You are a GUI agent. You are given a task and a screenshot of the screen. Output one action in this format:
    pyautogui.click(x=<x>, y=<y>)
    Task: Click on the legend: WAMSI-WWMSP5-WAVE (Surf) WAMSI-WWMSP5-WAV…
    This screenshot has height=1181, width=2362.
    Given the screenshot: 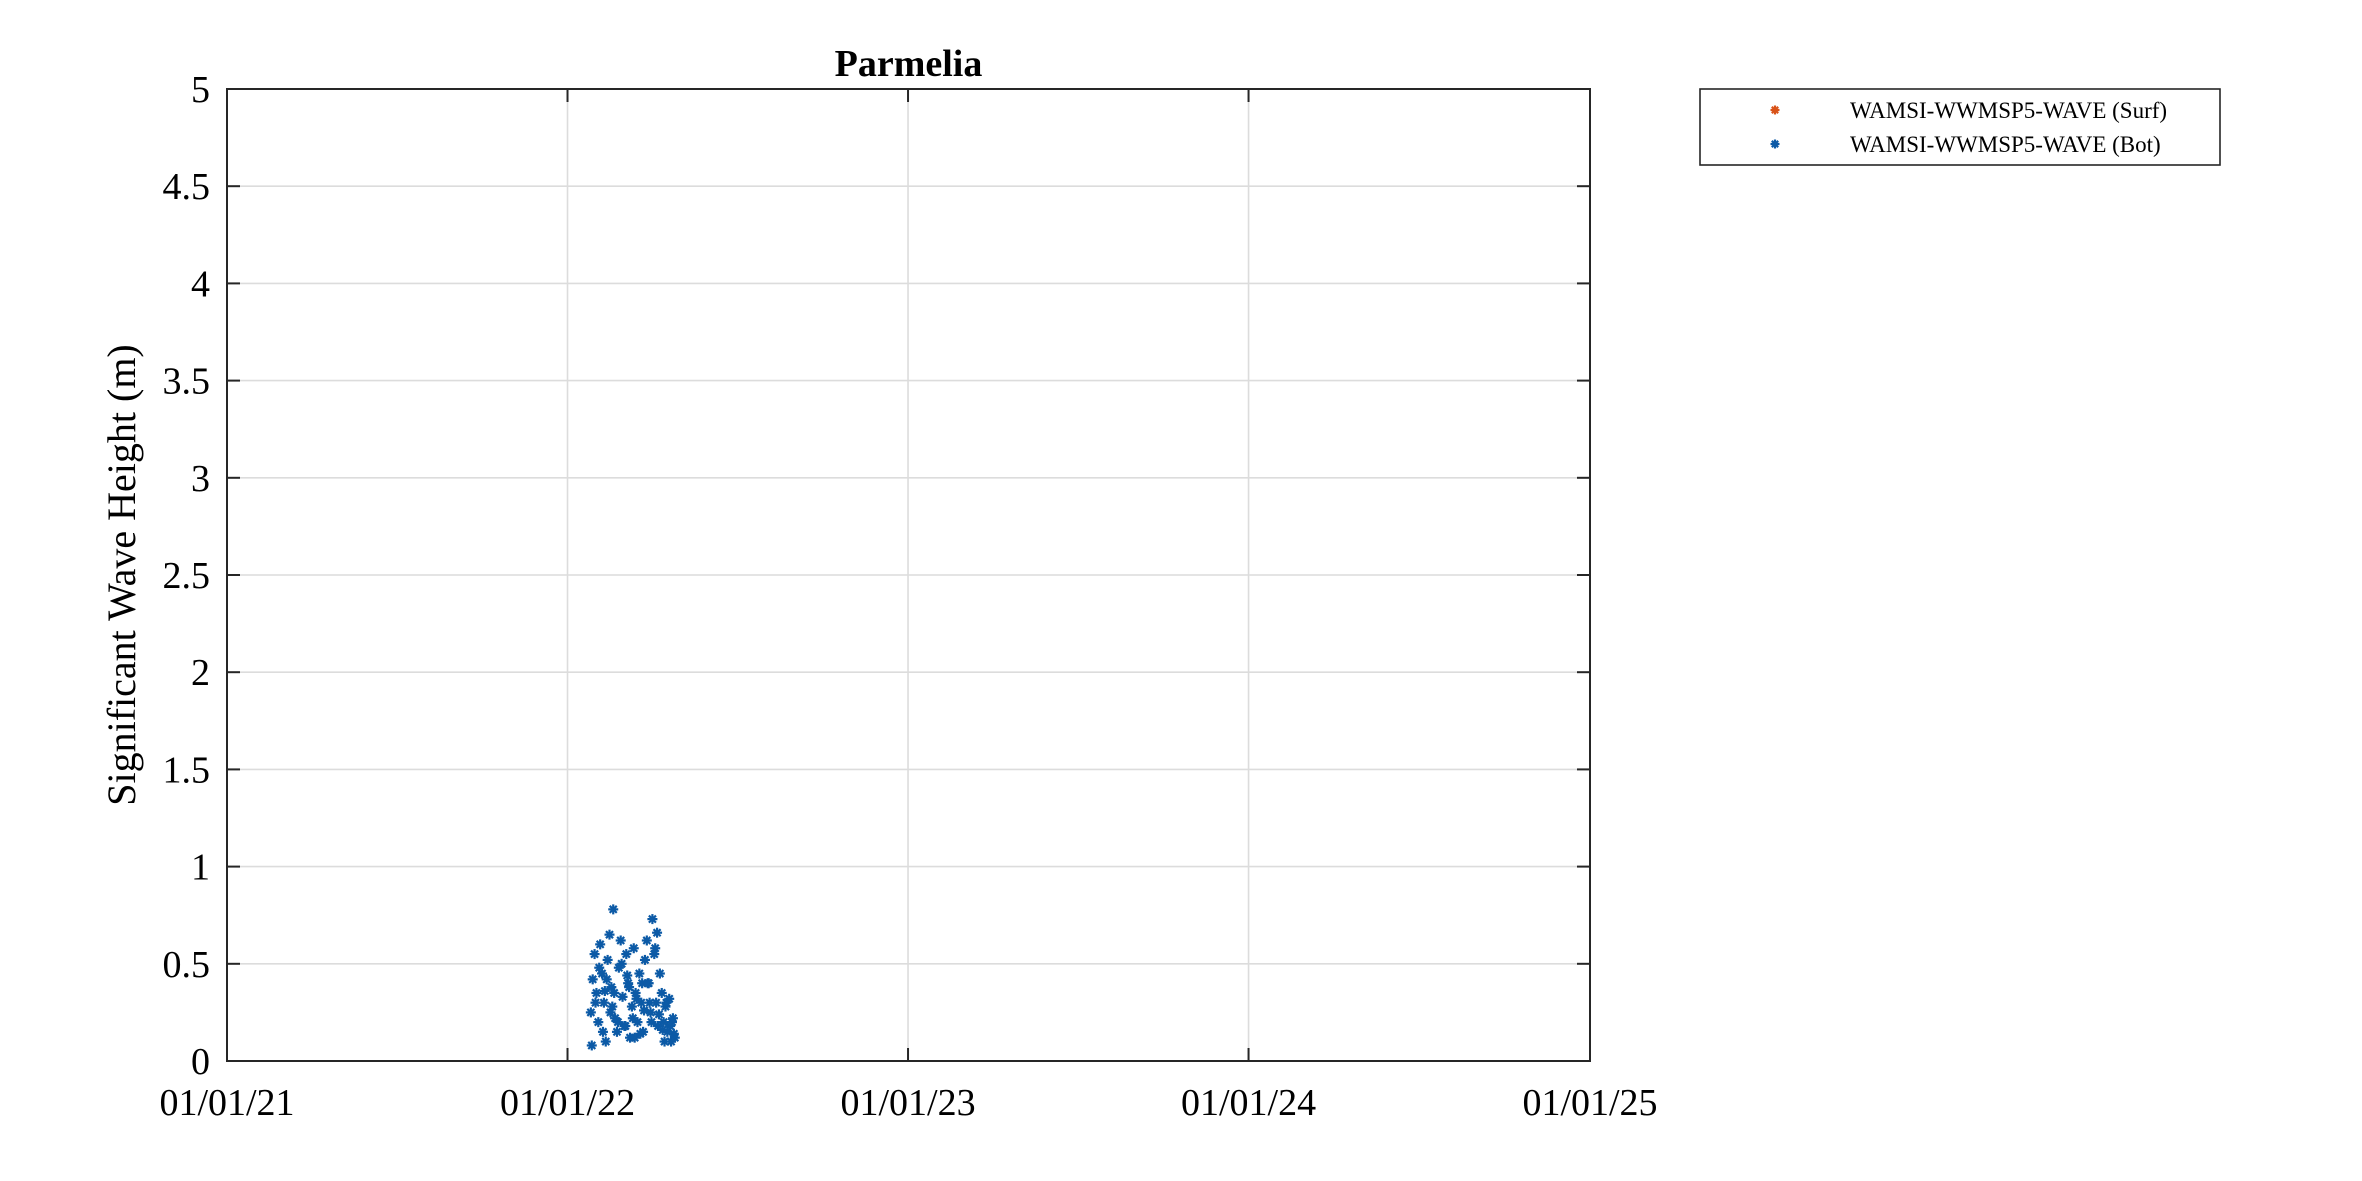 What is the action you would take?
    pyautogui.click(x=1960, y=127)
    